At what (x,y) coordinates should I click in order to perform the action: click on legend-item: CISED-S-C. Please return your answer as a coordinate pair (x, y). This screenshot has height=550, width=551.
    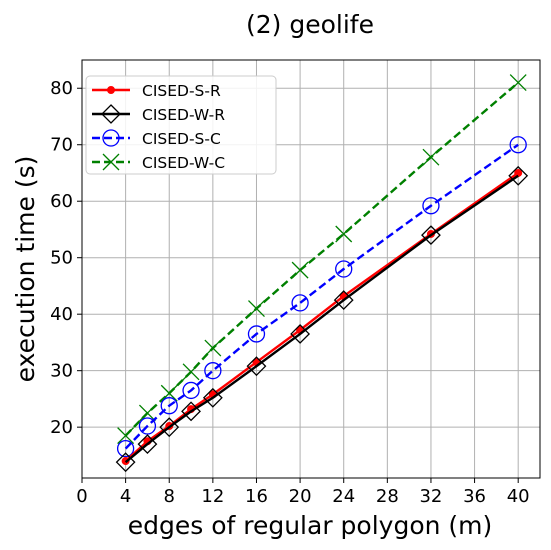
    Looking at the image, I should click on (156, 138).